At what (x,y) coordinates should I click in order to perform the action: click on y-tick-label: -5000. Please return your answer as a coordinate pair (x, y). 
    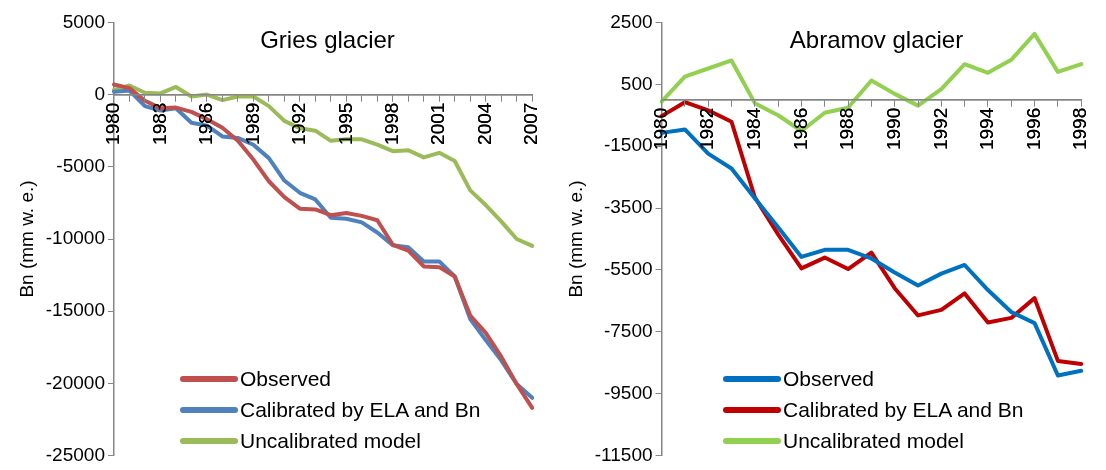
    Looking at the image, I should click on (80, 166).